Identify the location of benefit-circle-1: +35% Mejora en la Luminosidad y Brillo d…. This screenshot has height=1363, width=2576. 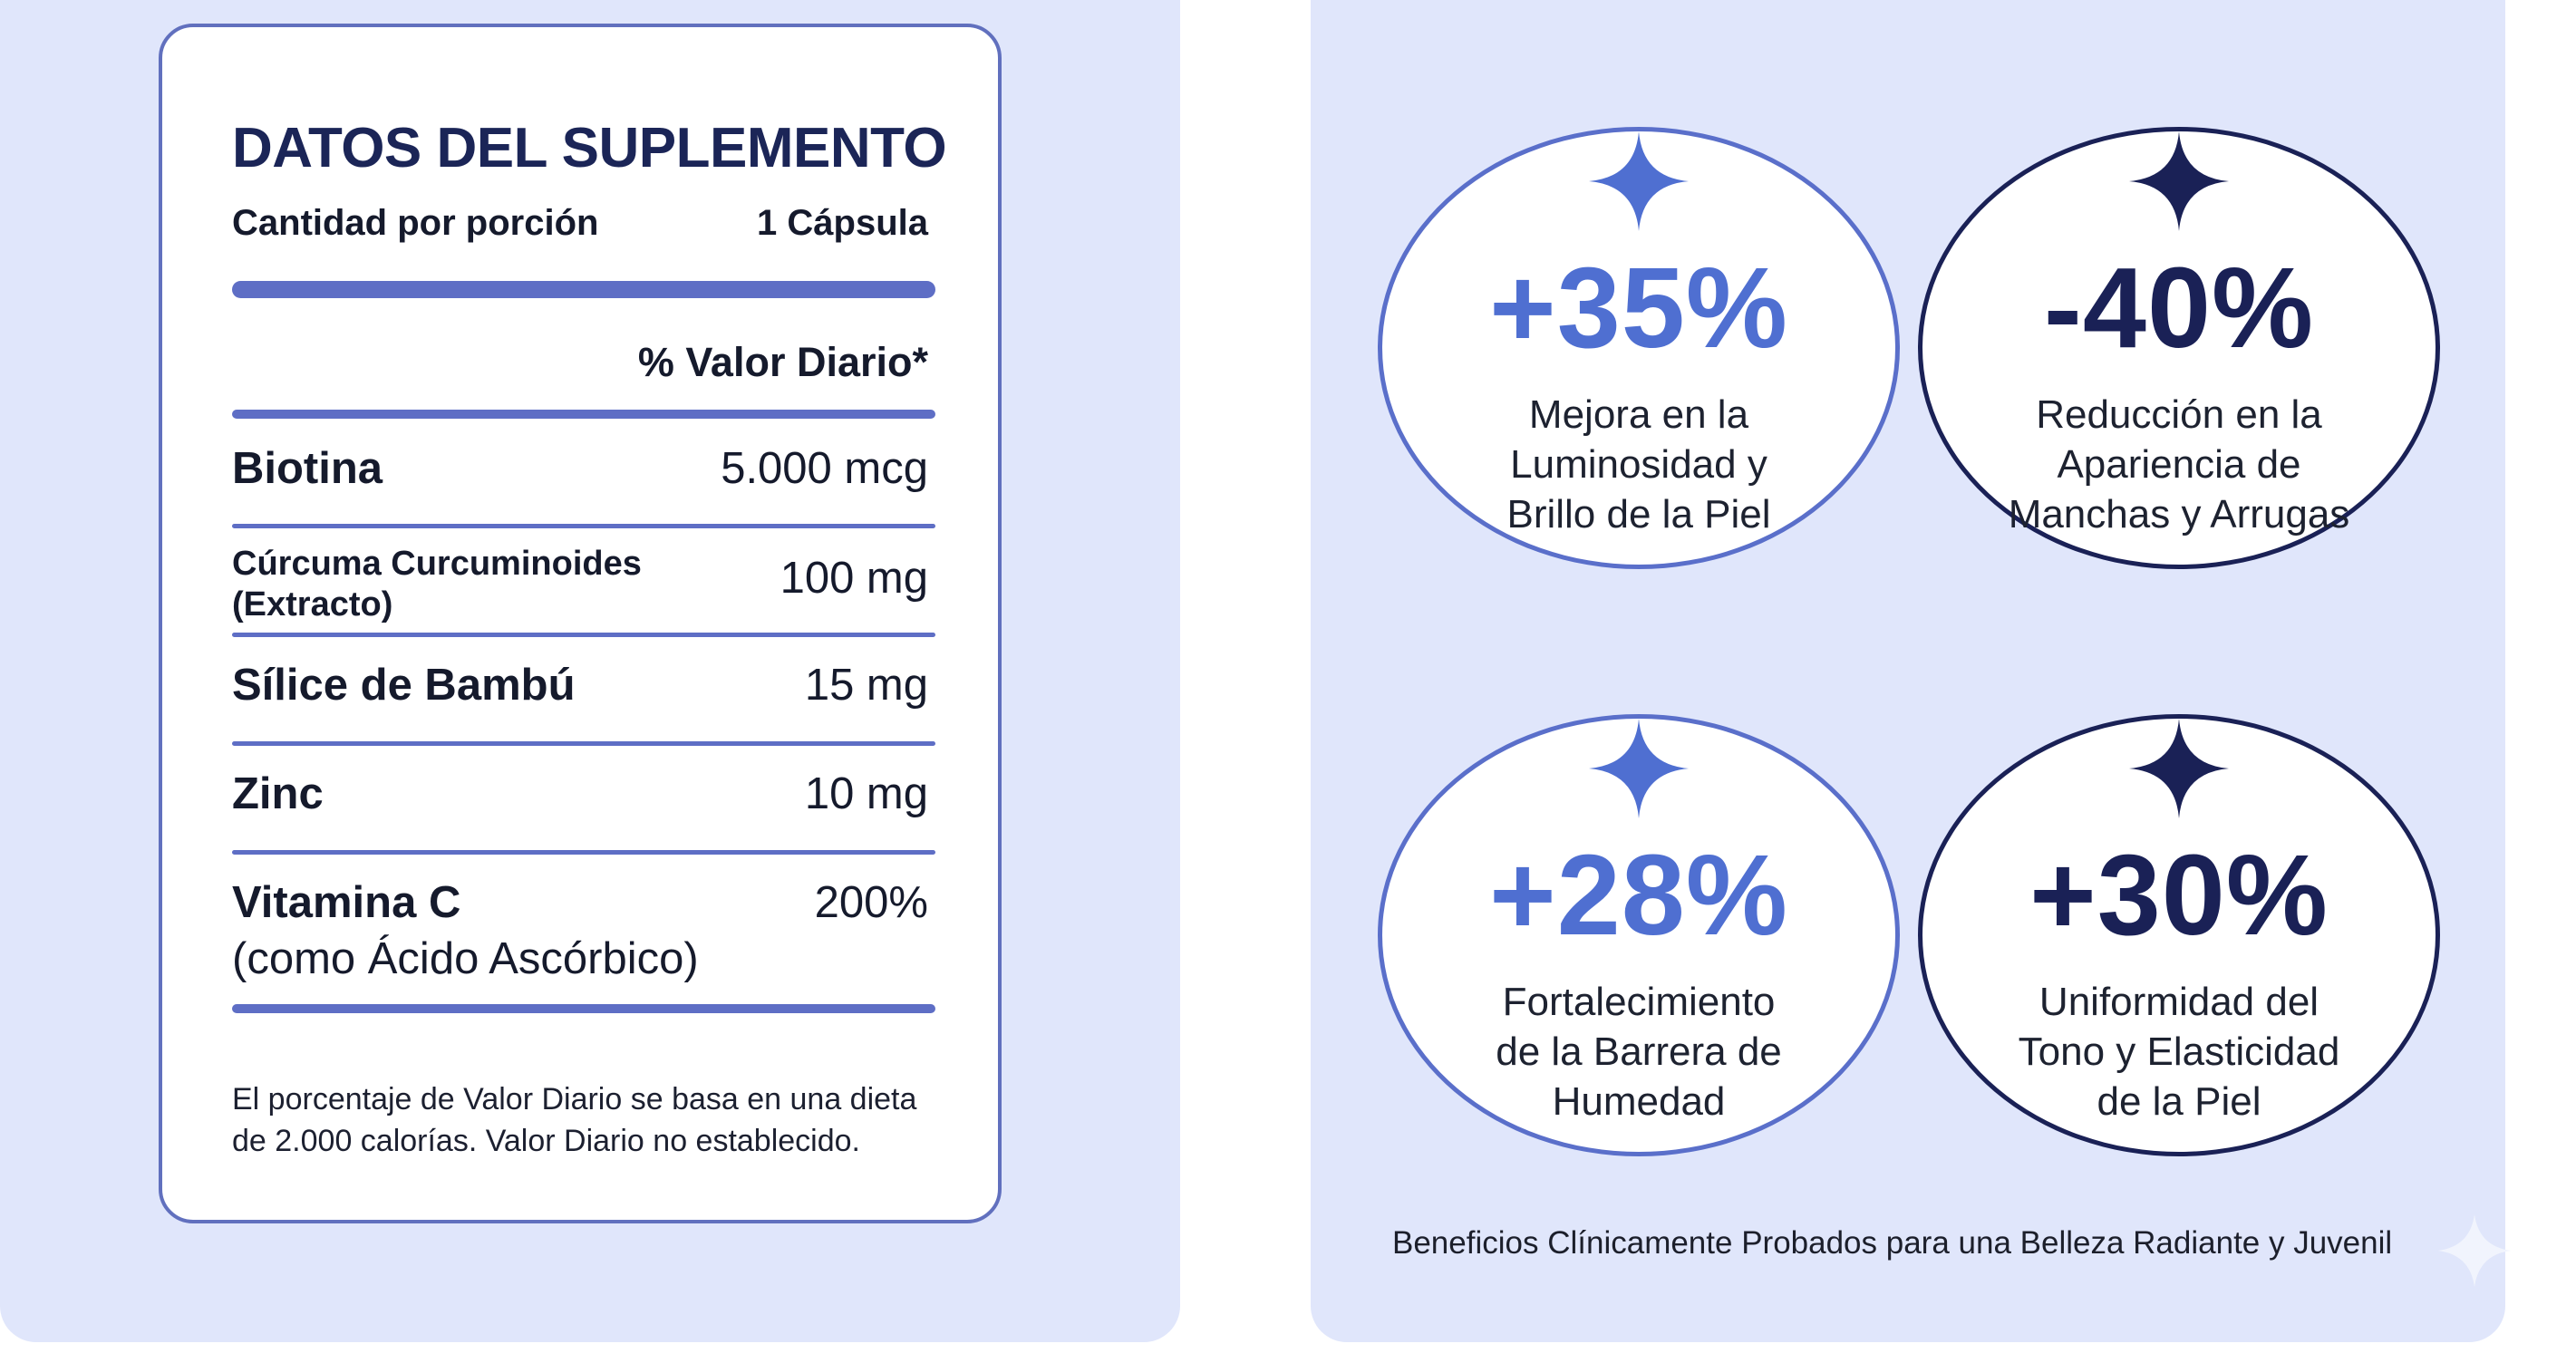
(1639, 348).